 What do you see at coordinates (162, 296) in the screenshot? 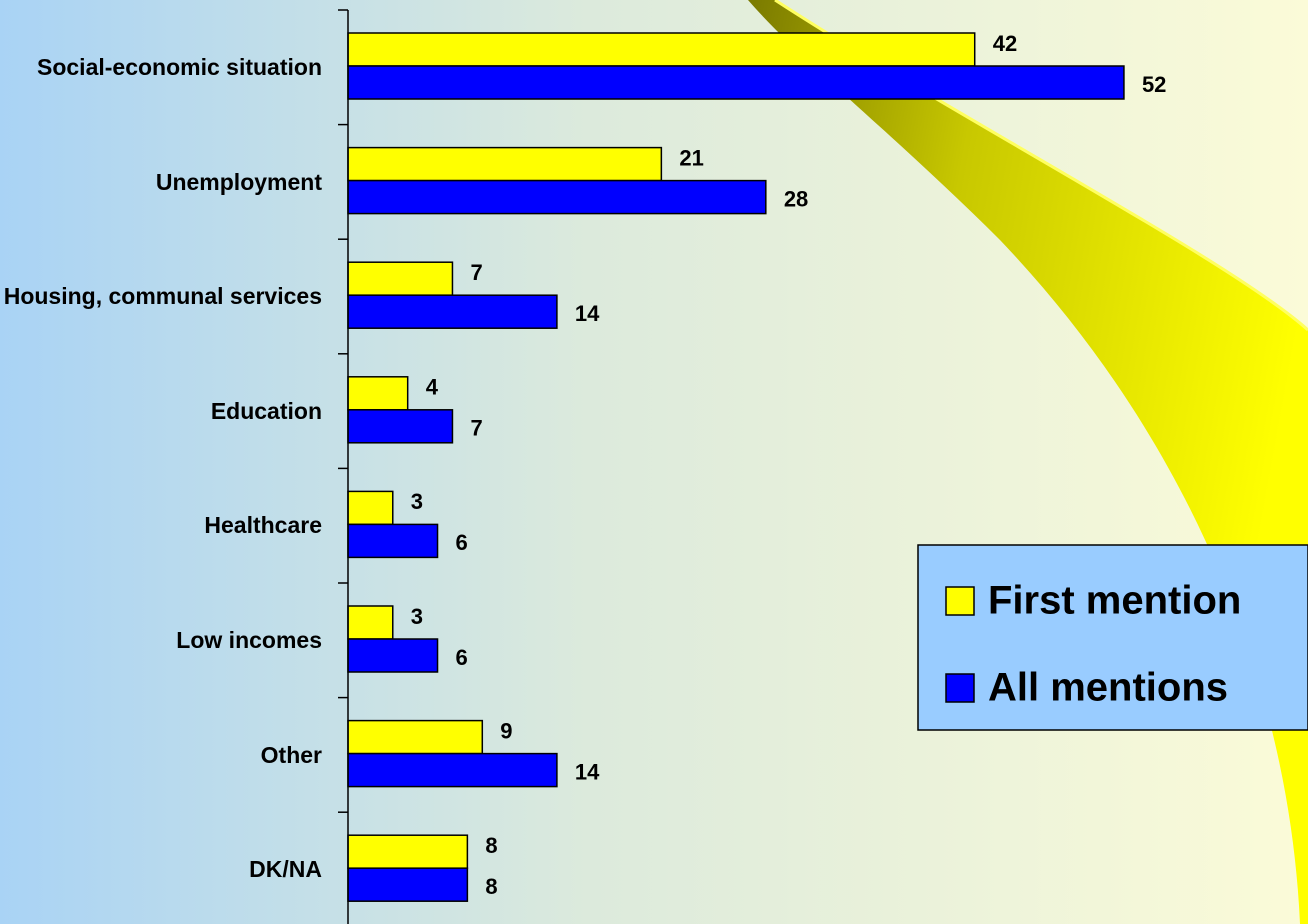
I see `y-tick-label: Housing, communal services` at bounding box center [162, 296].